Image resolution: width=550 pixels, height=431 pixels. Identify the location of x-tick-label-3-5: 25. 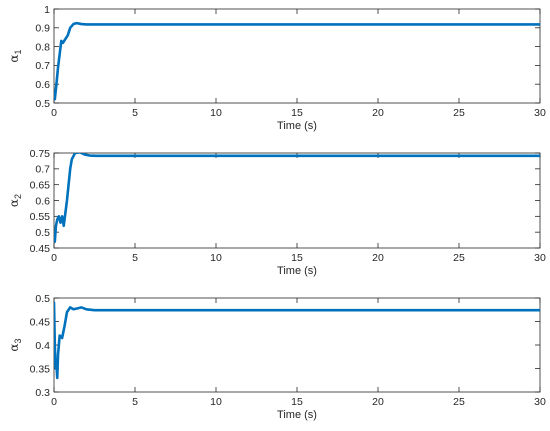
(459, 402).